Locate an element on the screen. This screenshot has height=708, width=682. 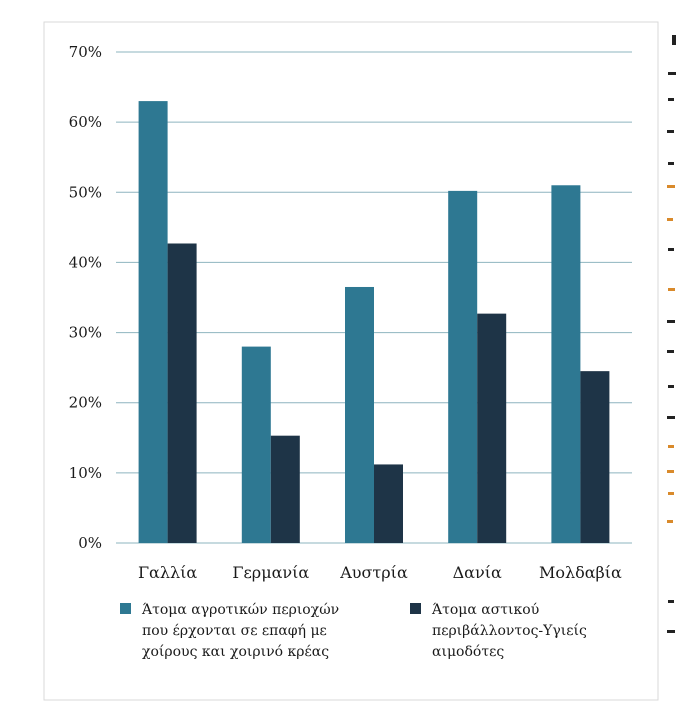
y-tick-label: 30% is located at coordinates (85, 333).